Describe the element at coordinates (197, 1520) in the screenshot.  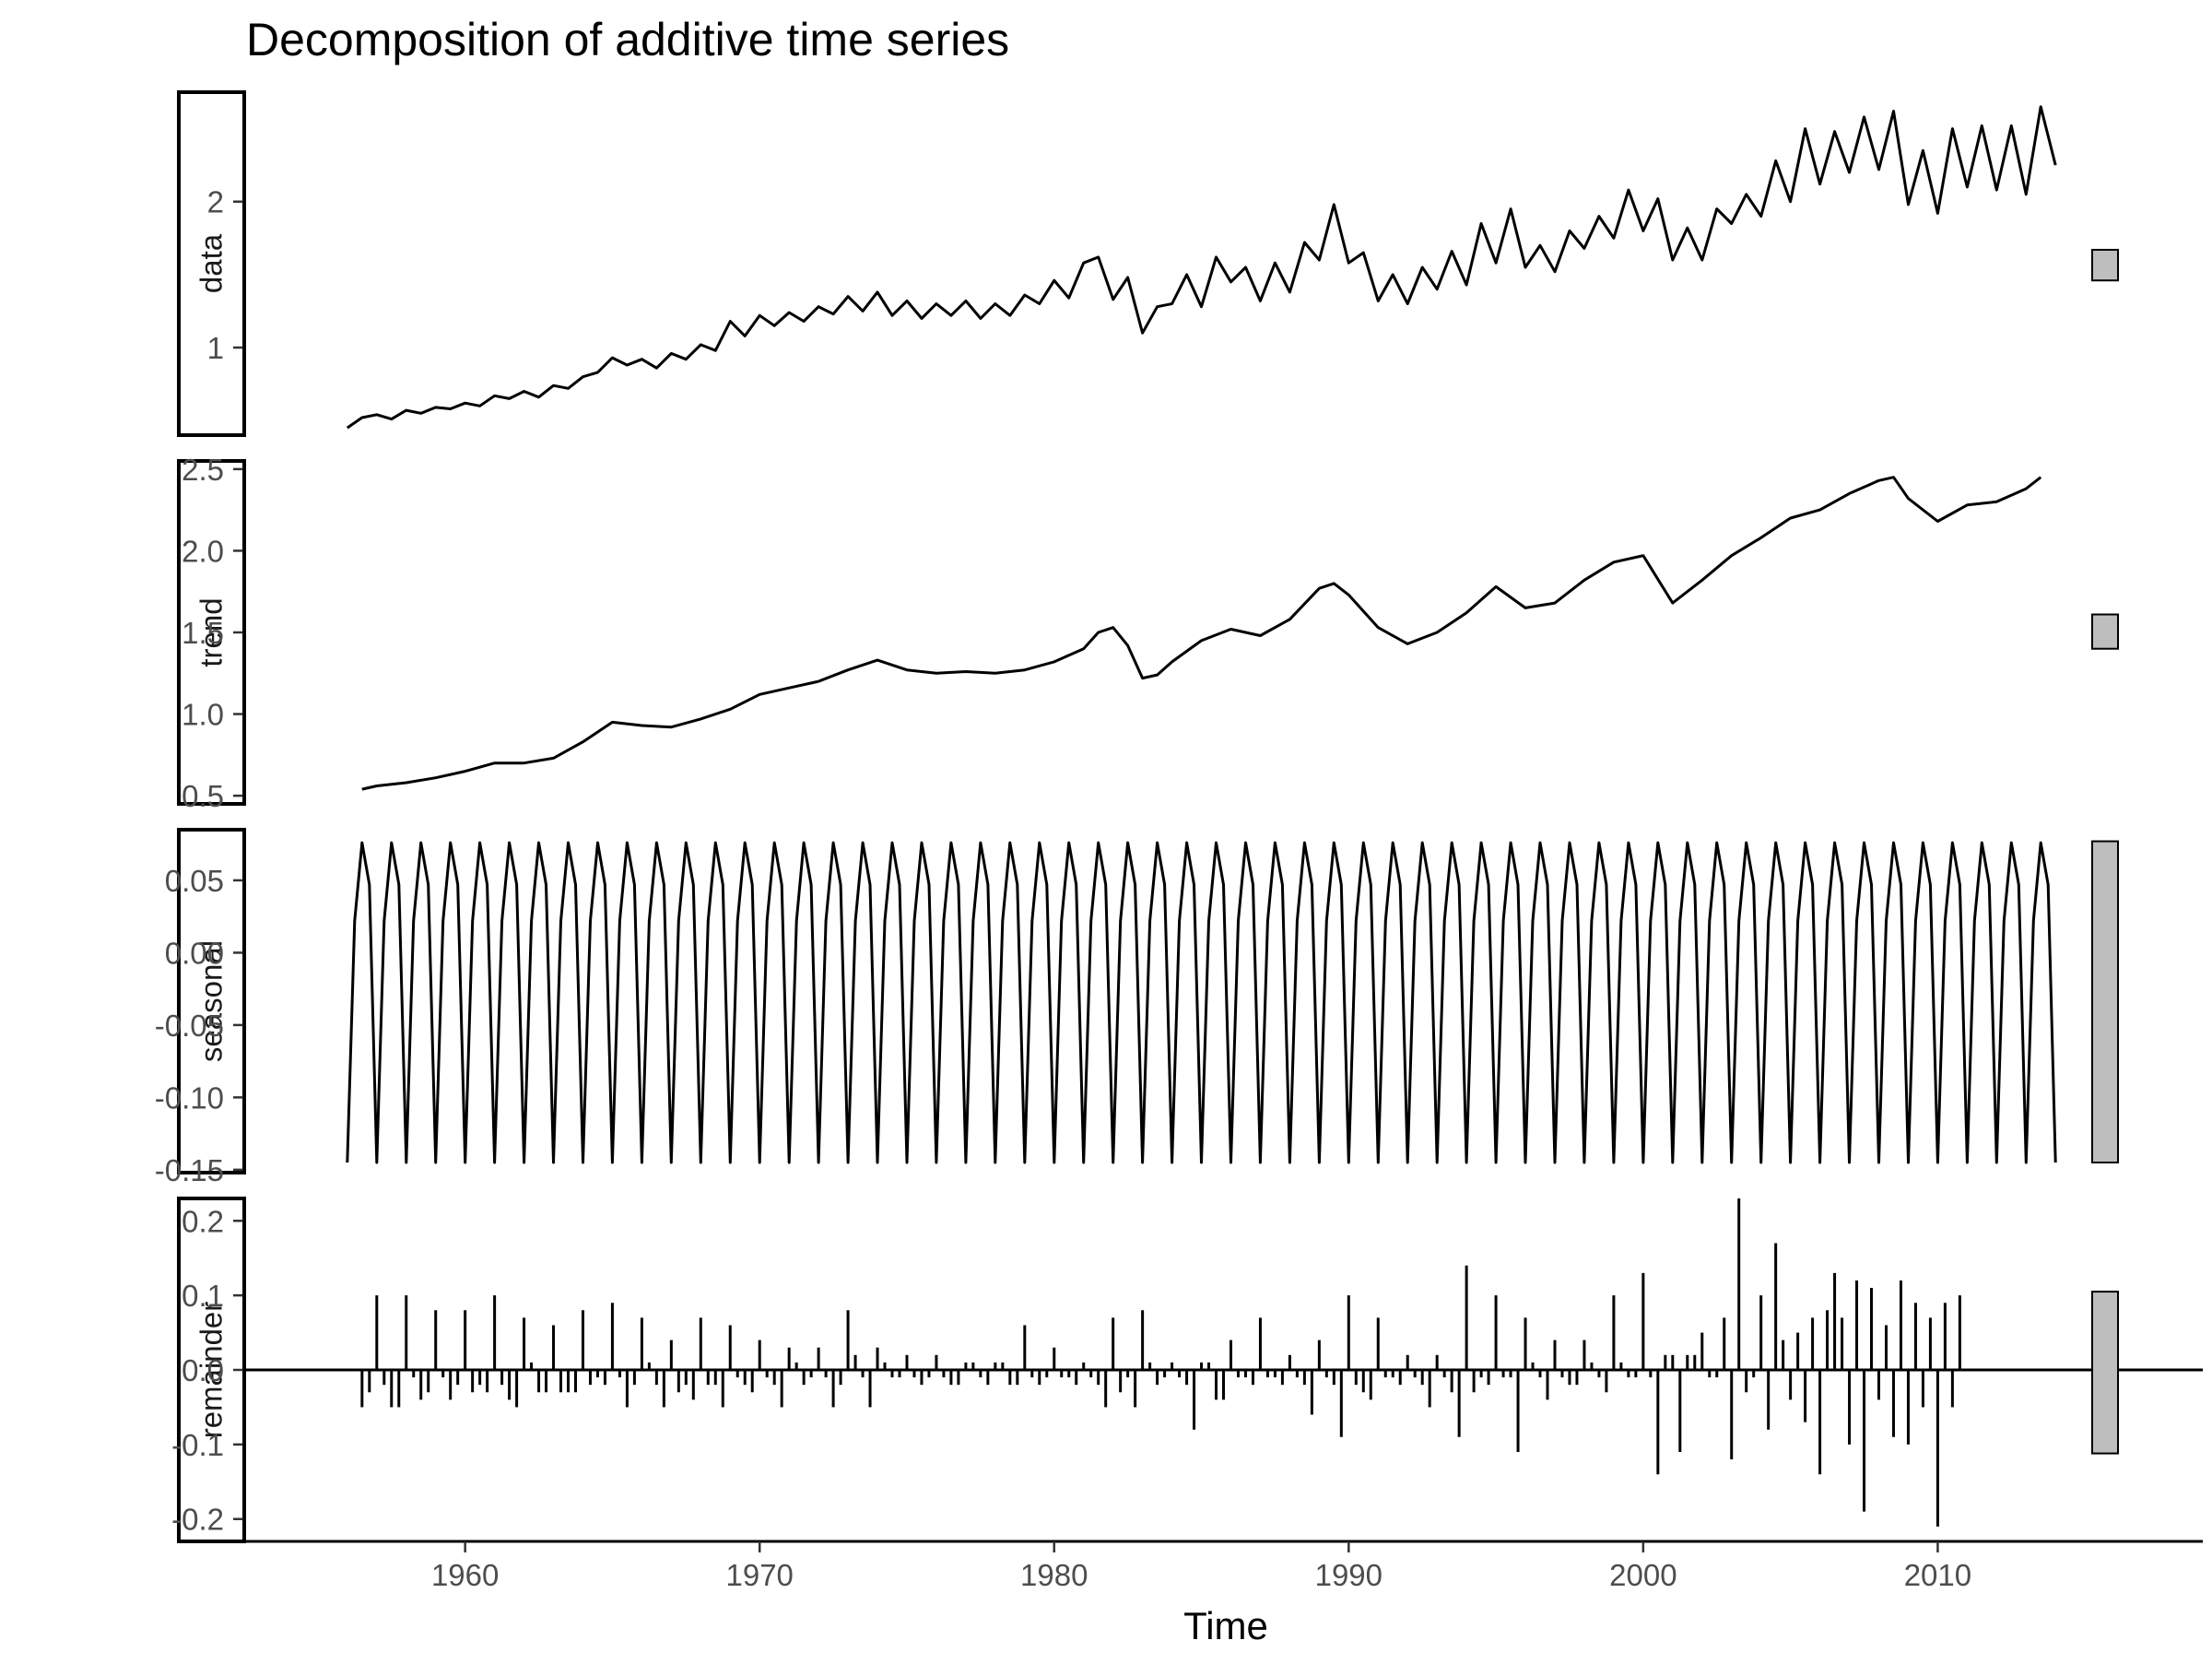
I see `y-tick-label-remainder: -0.2` at that location.